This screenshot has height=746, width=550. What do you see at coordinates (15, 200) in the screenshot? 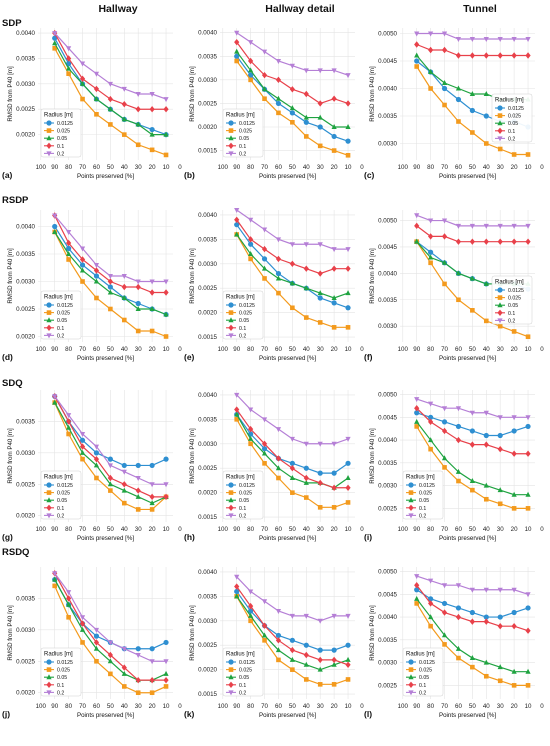
I see `row-label-rsdp: RSDP` at bounding box center [15, 200].